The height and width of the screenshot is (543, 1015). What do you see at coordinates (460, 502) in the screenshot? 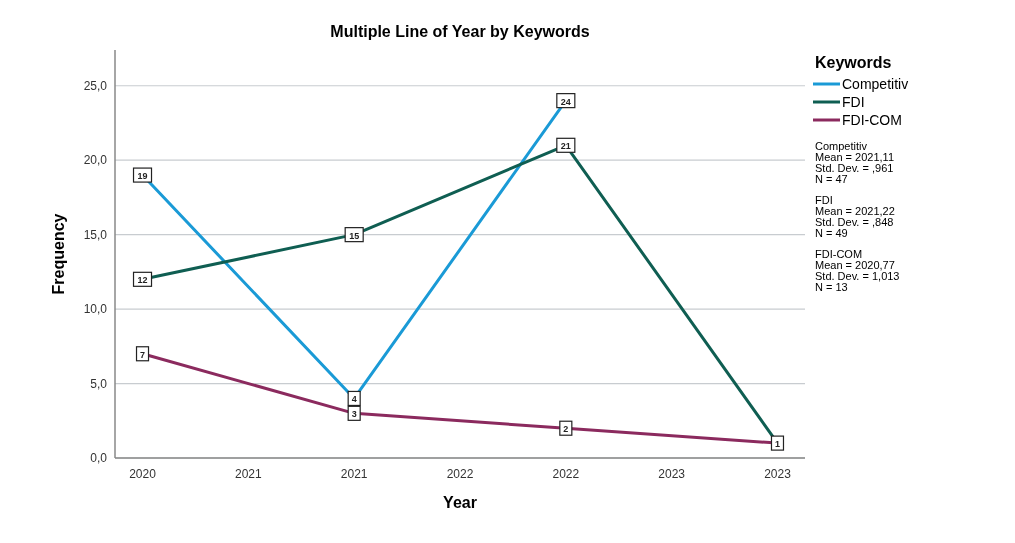
I see `x-axis-title: Year` at bounding box center [460, 502].